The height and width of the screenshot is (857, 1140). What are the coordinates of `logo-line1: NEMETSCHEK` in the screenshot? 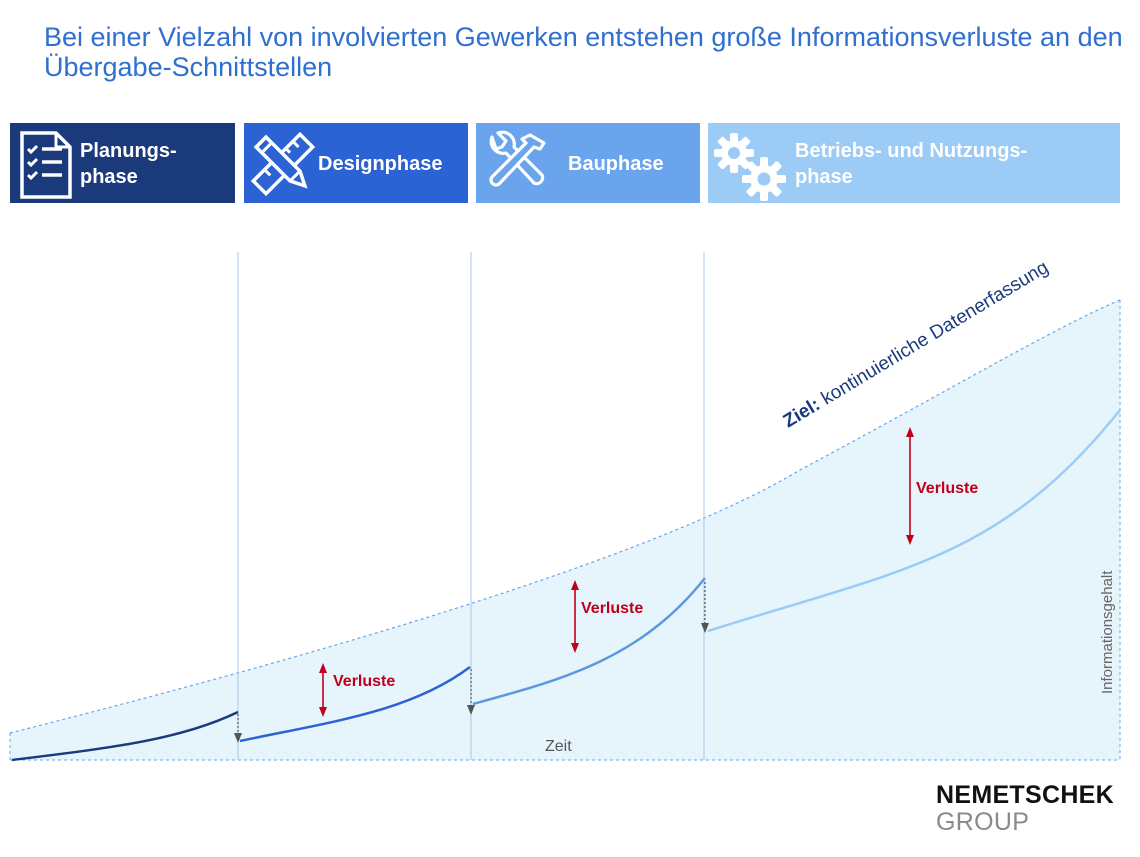 It's located at (1025, 795).